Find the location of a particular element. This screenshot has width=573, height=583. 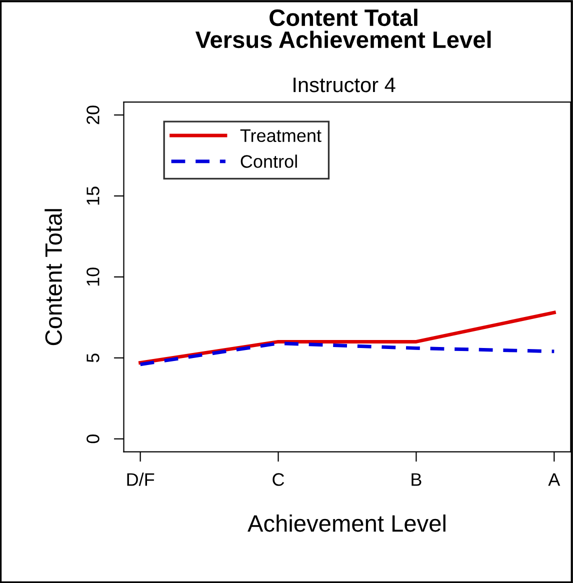

chart-title: Content Total Versus Achievement Level is located at coordinates (343, 28).